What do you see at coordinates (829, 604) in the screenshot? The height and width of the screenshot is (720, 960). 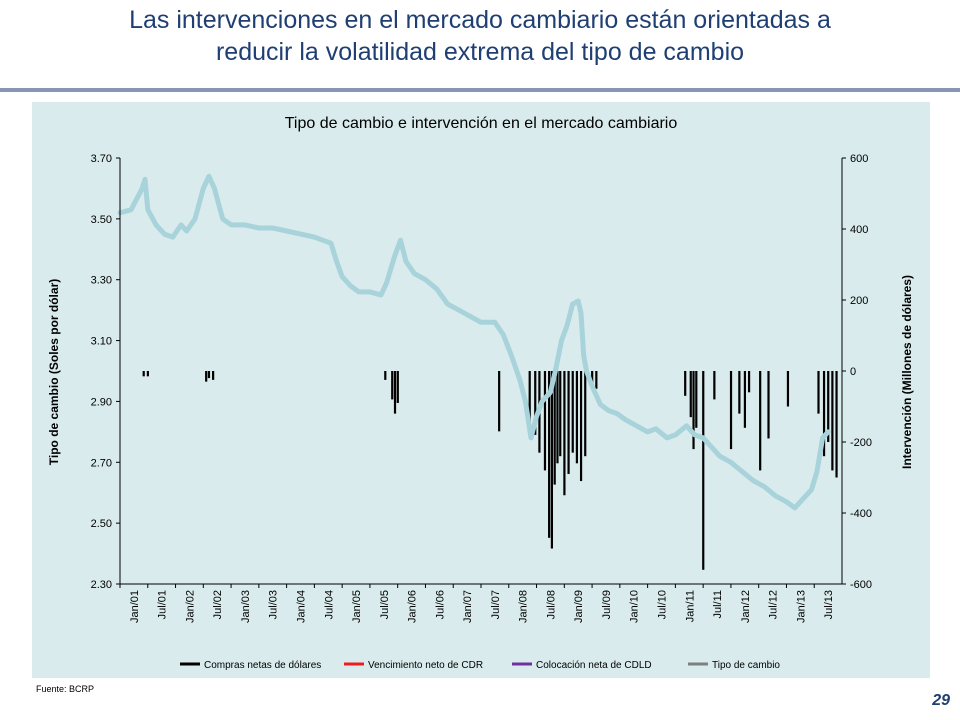 I see `x-tick-label: Jul/13` at bounding box center [829, 604].